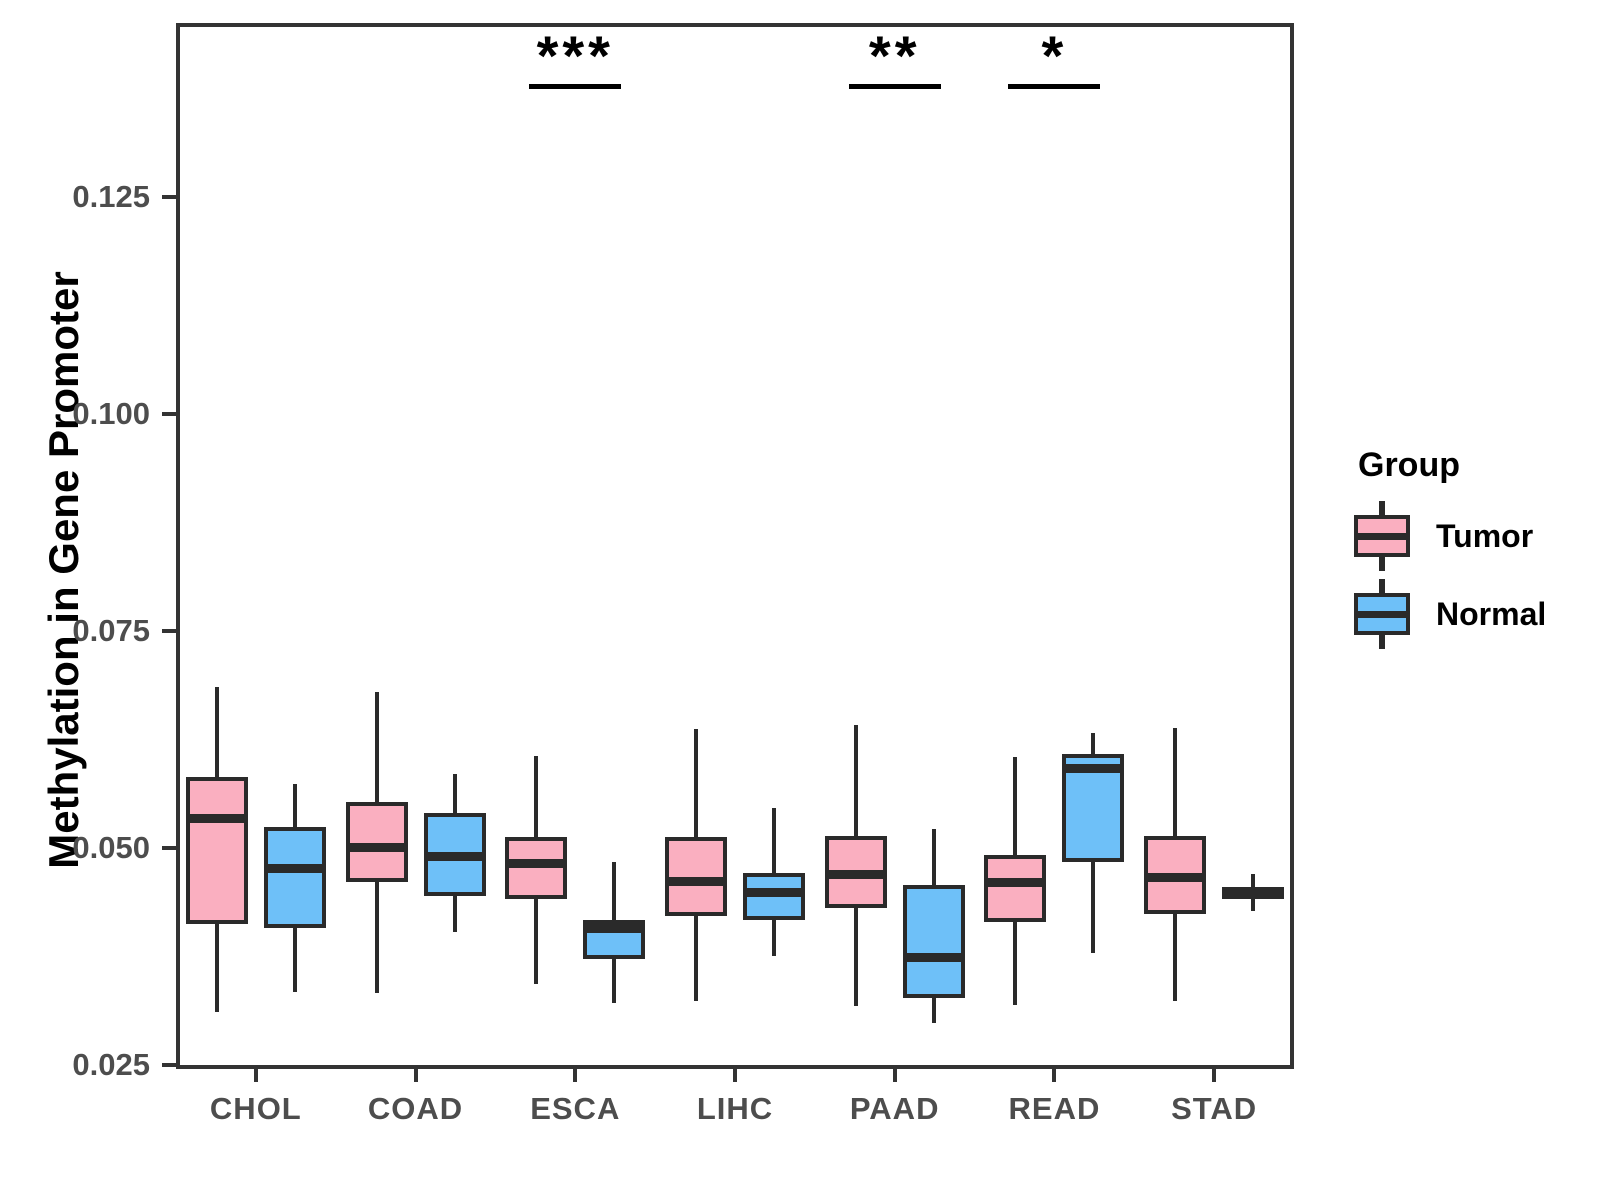 This screenshot has width=1600, height=1200. What do you see at coordinates (933, 941) in the screenshot?
I see `boxplot-box-normal-PAAD` at bounding box center [933, 941].